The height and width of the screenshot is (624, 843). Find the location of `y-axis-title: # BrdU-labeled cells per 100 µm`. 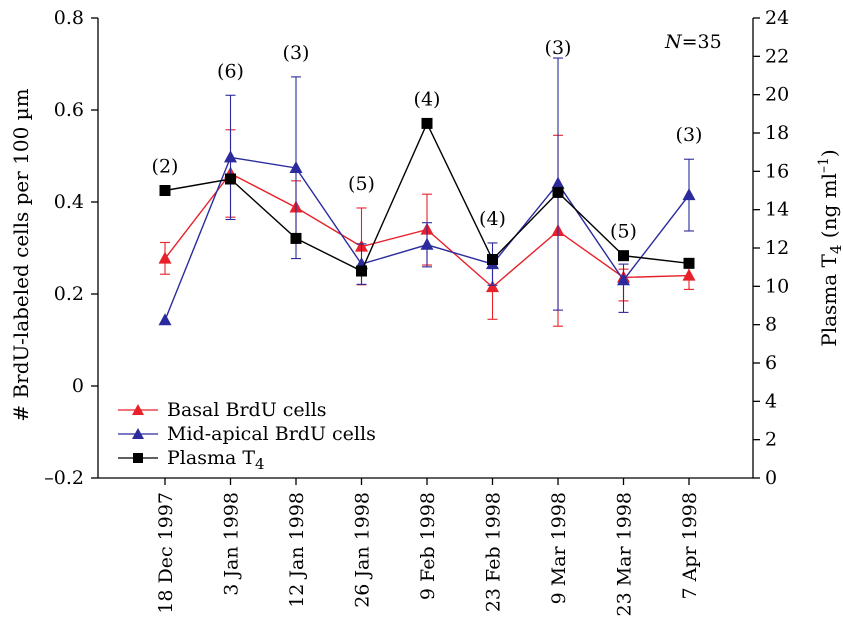

y-axis-title: # BrdU-labeled cells per 100 µm is located at coordinates (21, 254).